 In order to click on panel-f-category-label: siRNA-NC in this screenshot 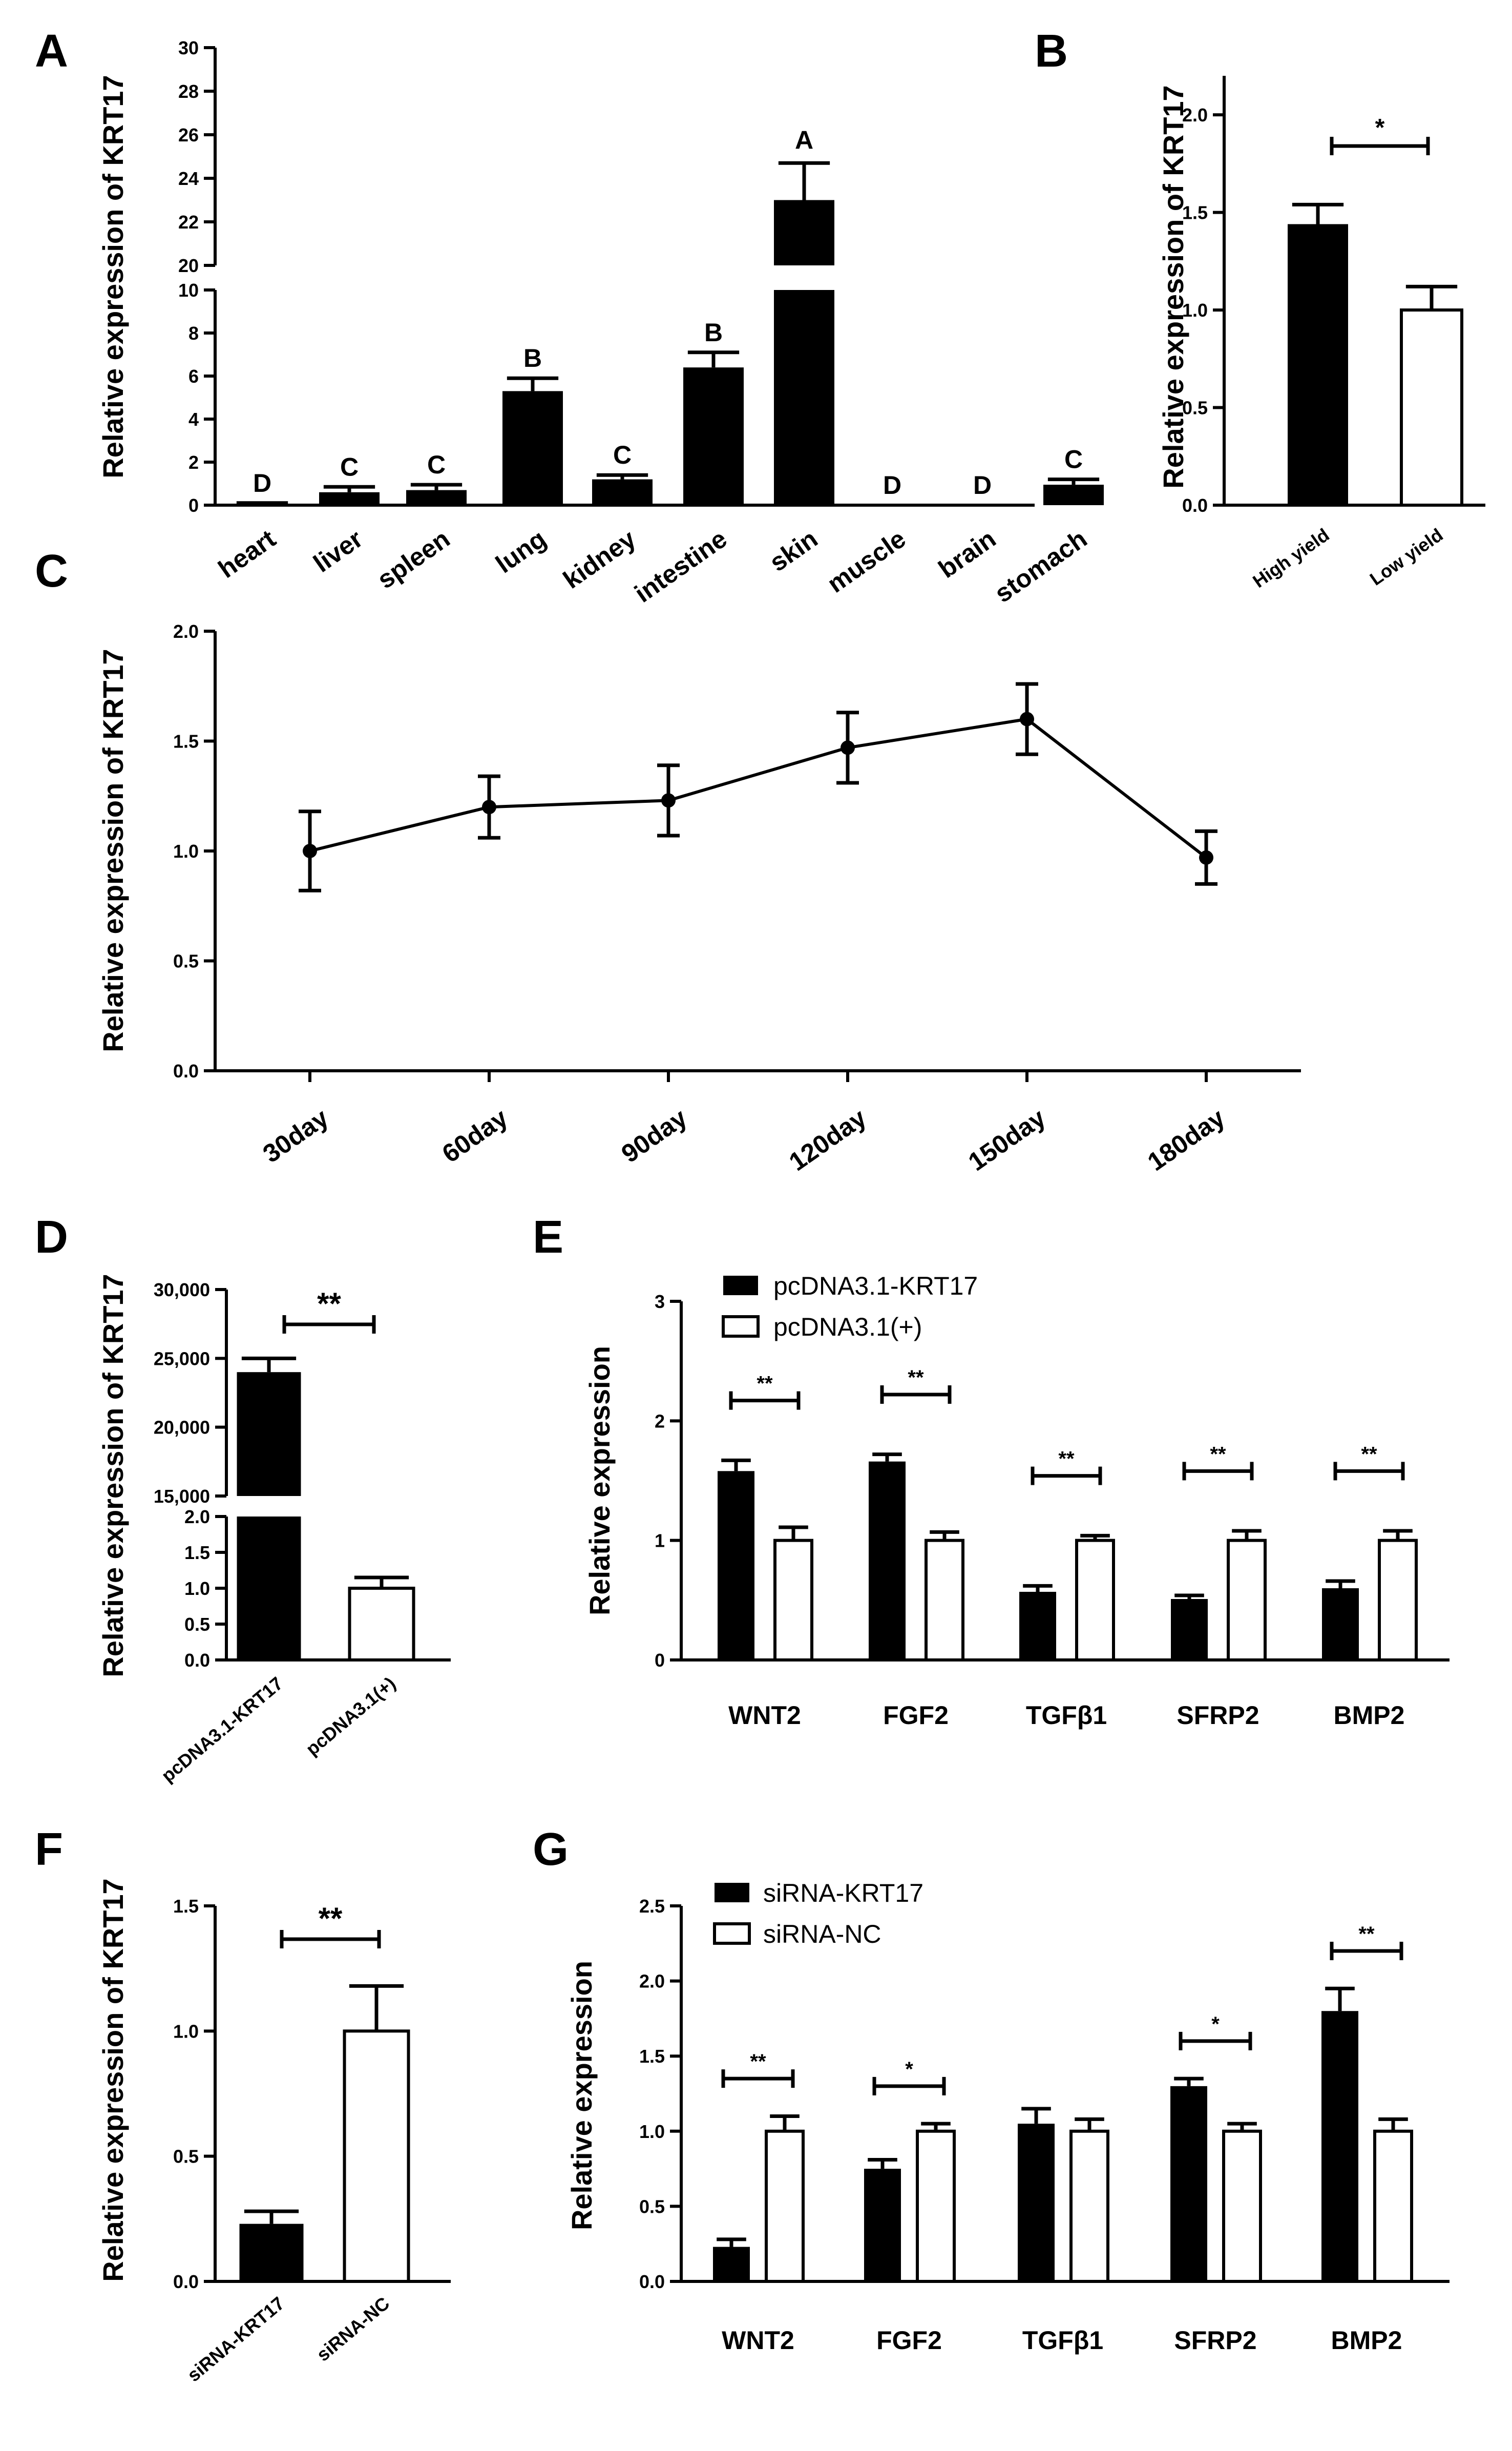, I will do `click(352, 2329)`.